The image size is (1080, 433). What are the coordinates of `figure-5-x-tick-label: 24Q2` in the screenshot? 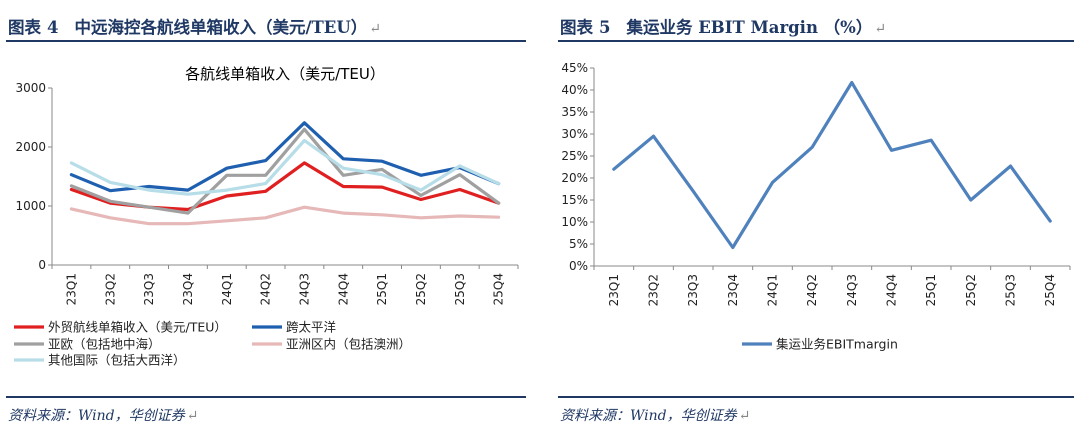 It's located at (812, 290).